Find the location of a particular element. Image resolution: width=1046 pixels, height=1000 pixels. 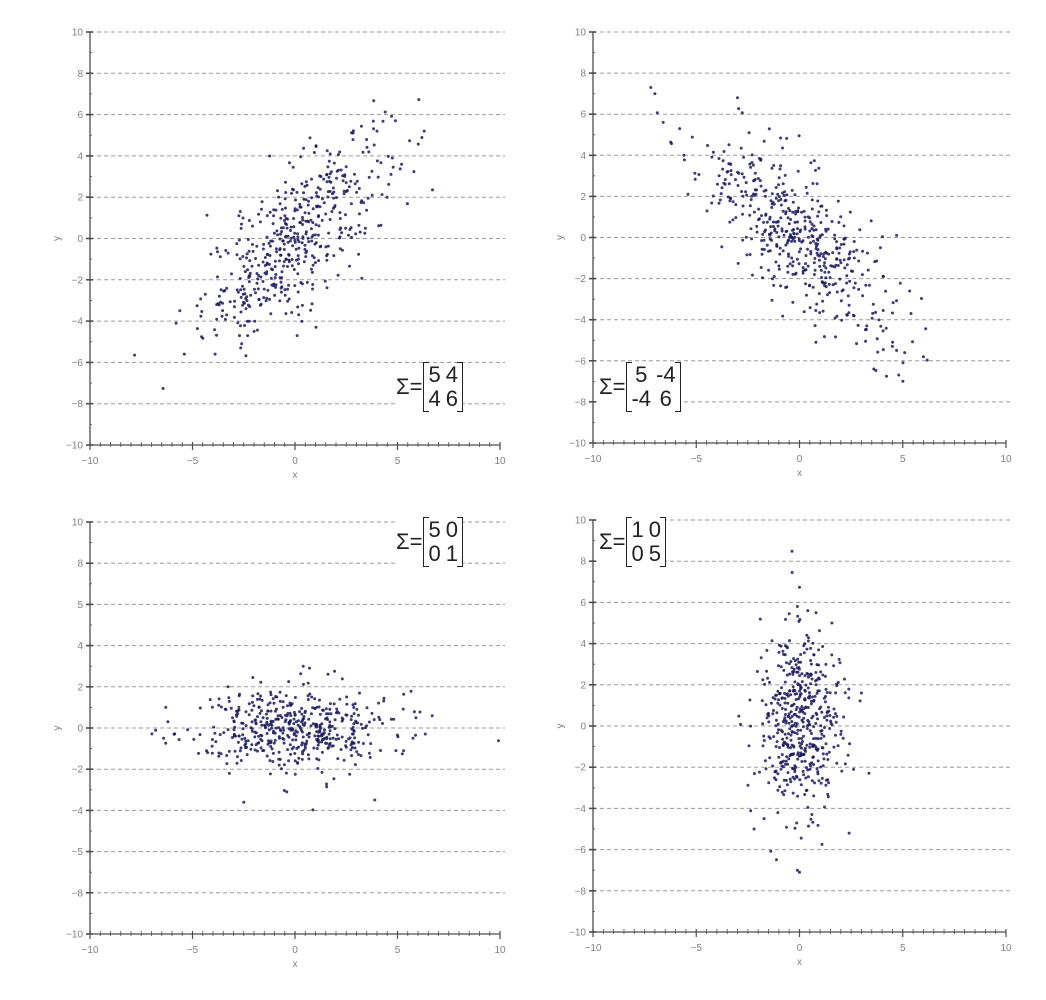

matrix-cell: -4 is located at coordinates (666, 374).